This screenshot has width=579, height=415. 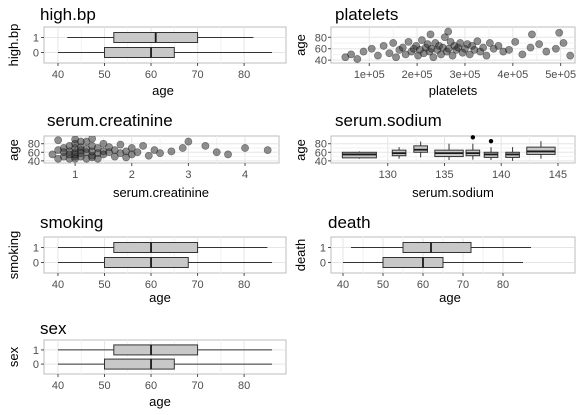 I want to click on y-axis-label: smoking, so click(x=13, y=255).